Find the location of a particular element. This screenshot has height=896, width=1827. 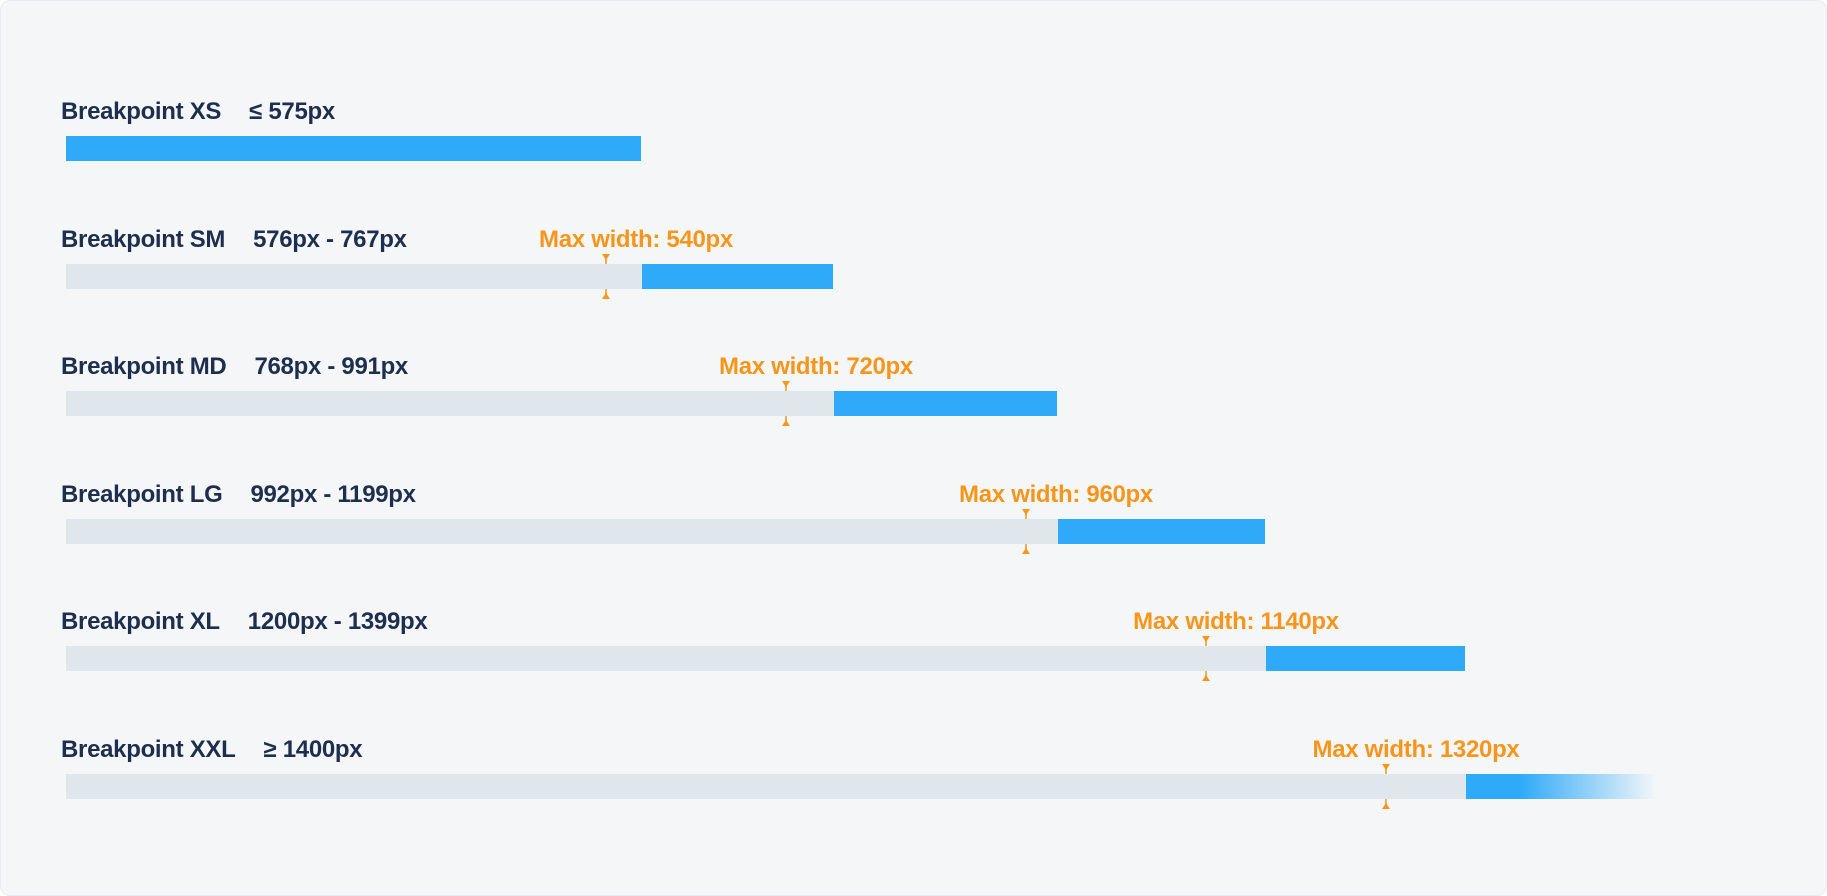

breakpoint-name: Breakpoint SM is located at coordinates (143, 239).